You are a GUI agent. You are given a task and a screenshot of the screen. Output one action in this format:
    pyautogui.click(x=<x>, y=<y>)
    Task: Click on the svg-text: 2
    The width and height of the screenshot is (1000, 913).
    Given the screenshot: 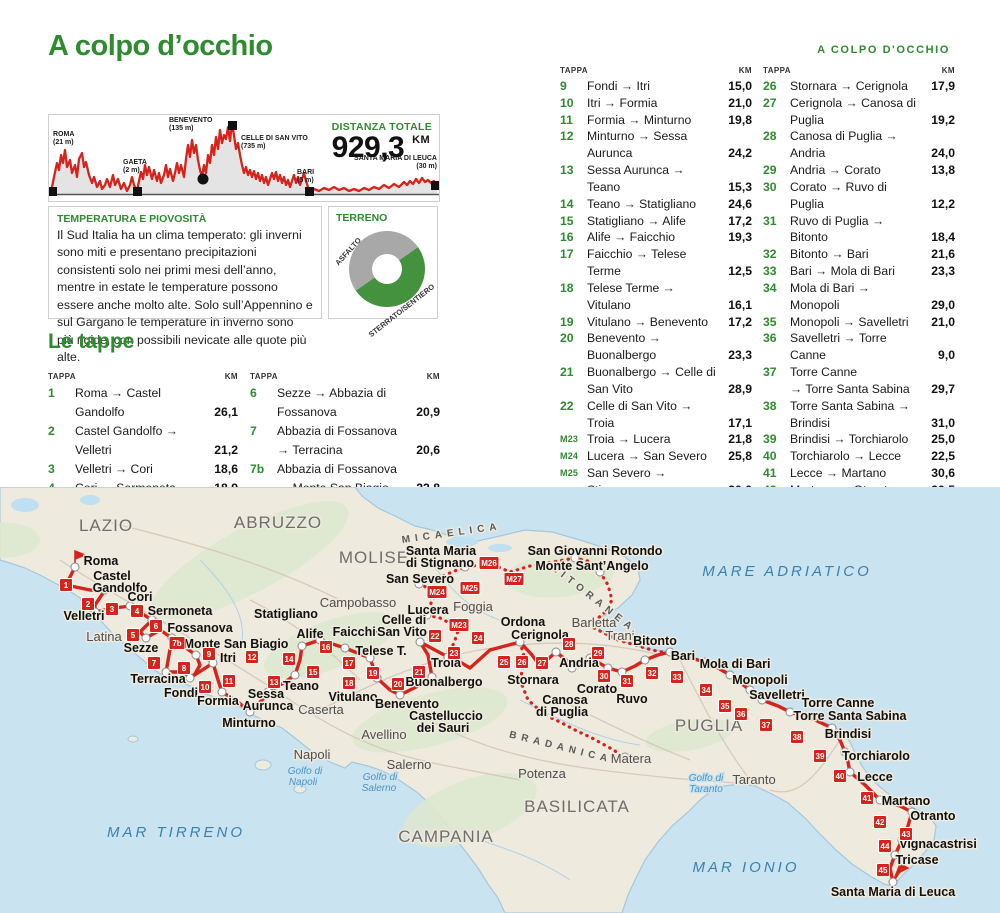 What is the action you would take?
    pyautogui.click(x=88, y=604)
    